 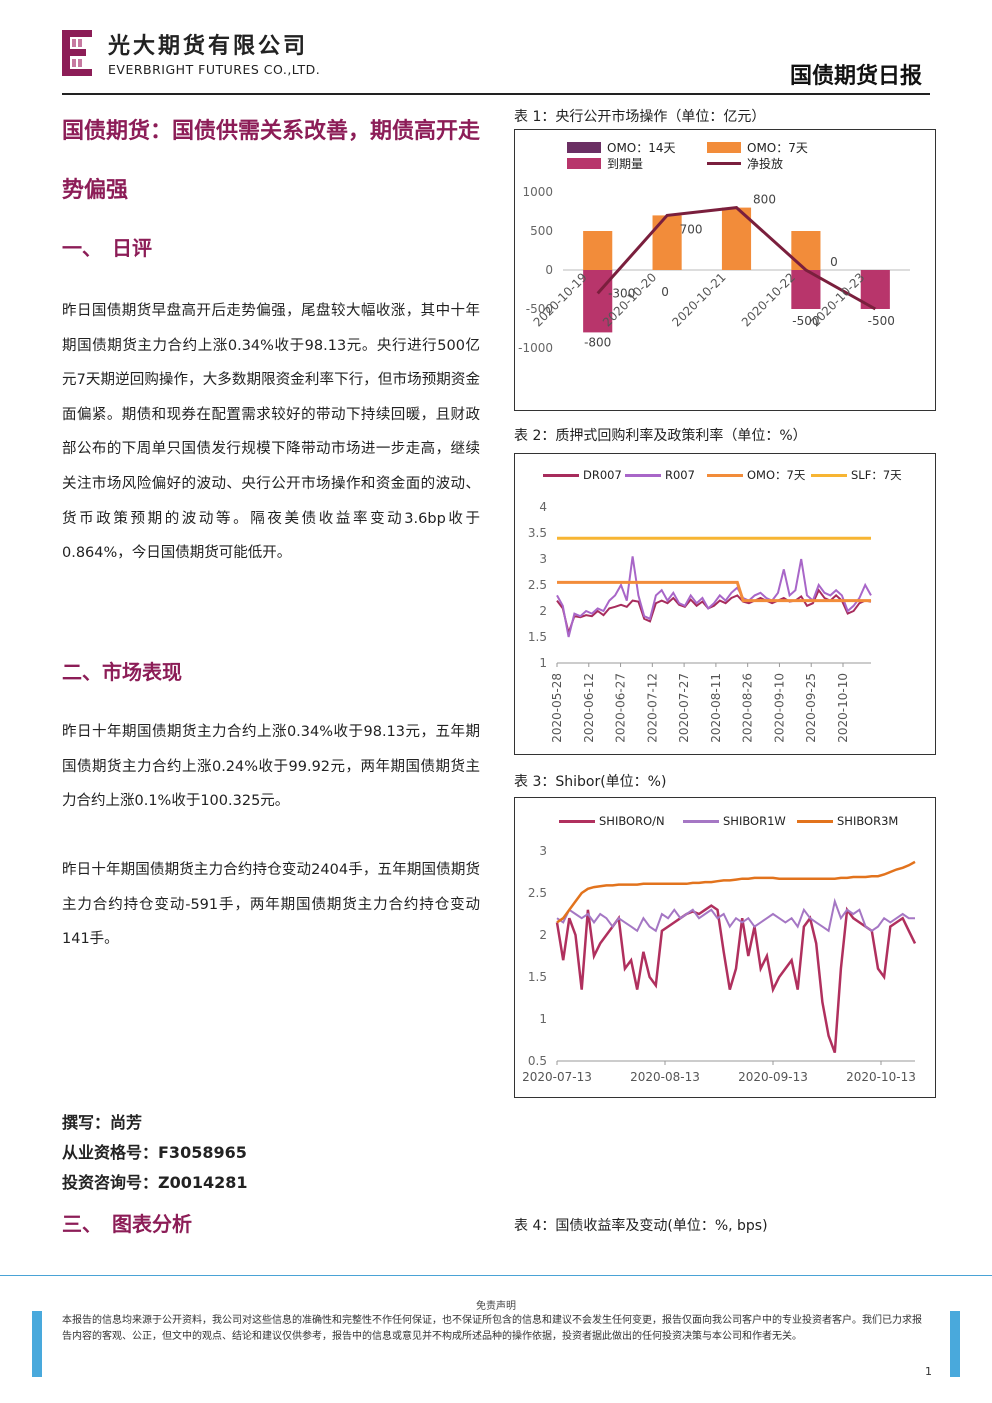 I want to click on legend-label-3: SLF：7天, so click(x=876, y=475).